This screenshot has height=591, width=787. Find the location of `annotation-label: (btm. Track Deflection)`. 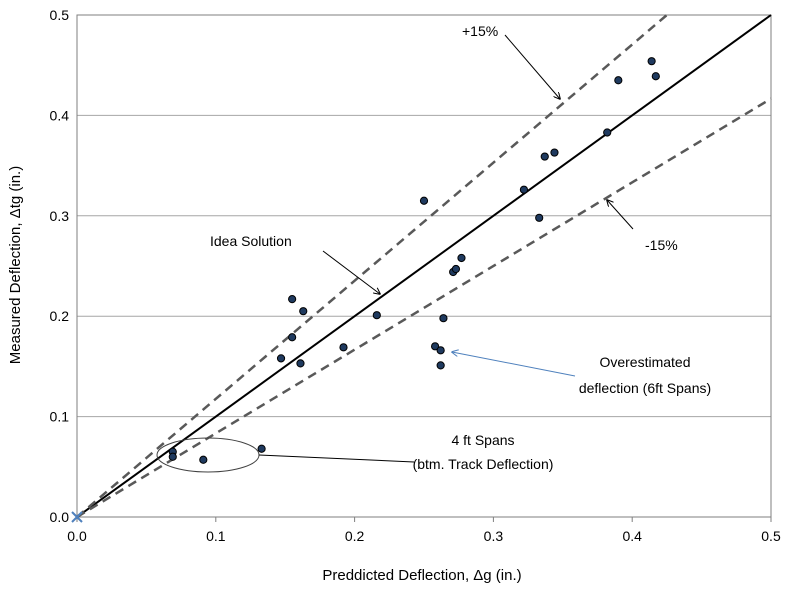

annotation-label: (btm. Track Deflection) is located at coordinates (483, 464).